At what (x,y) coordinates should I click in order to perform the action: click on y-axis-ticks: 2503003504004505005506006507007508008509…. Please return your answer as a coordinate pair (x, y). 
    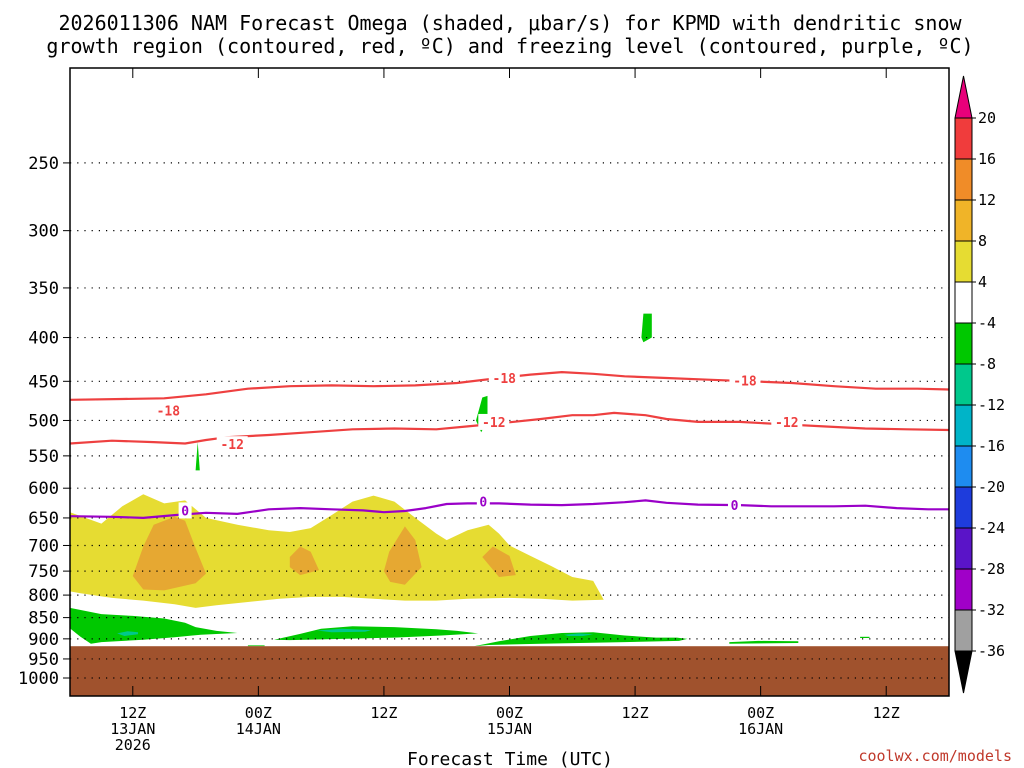
    Looking at the image, I should click on (44, 421).